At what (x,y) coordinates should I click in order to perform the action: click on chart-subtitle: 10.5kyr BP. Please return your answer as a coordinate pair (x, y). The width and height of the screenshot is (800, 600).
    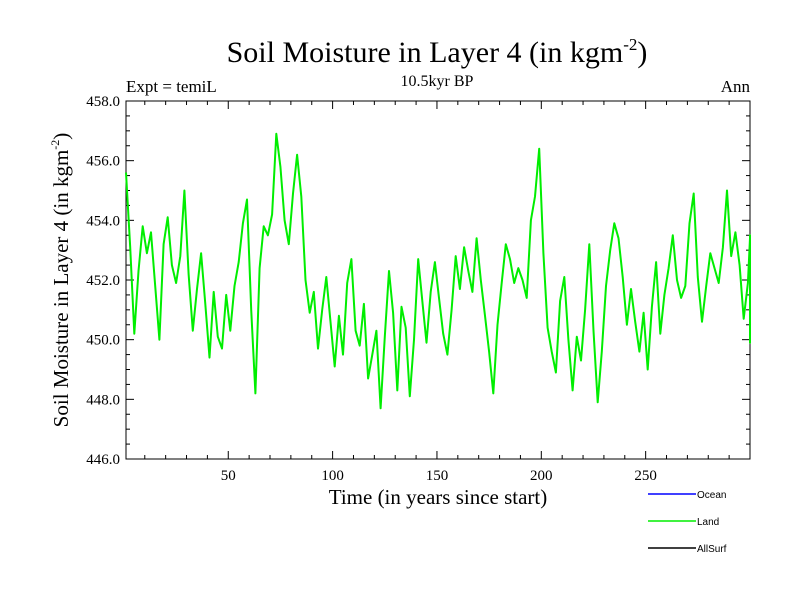
    Looking at the image, I should click on (437, 81).